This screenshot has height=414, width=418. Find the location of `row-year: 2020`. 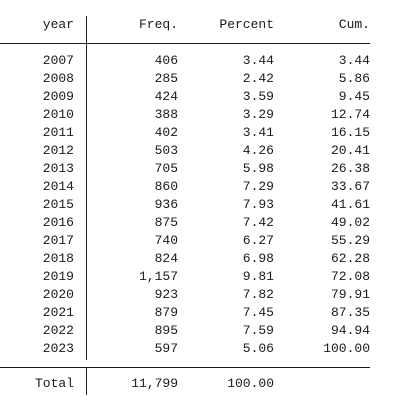

row-year: 2020 is located at coordinates (58, 294).